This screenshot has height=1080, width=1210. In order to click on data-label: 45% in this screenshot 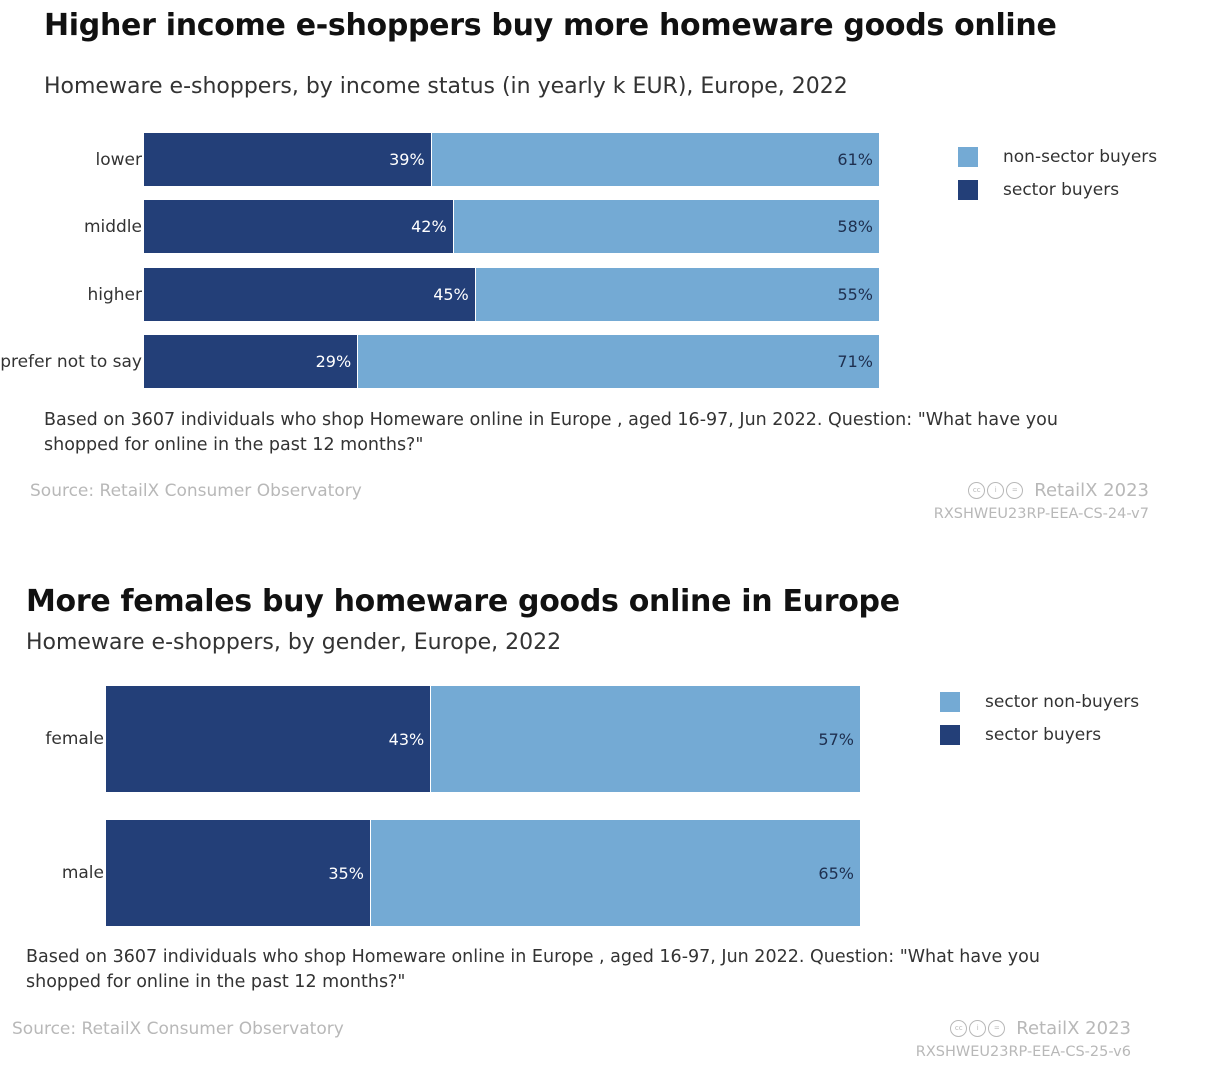, I will do `click(451, 294)`.